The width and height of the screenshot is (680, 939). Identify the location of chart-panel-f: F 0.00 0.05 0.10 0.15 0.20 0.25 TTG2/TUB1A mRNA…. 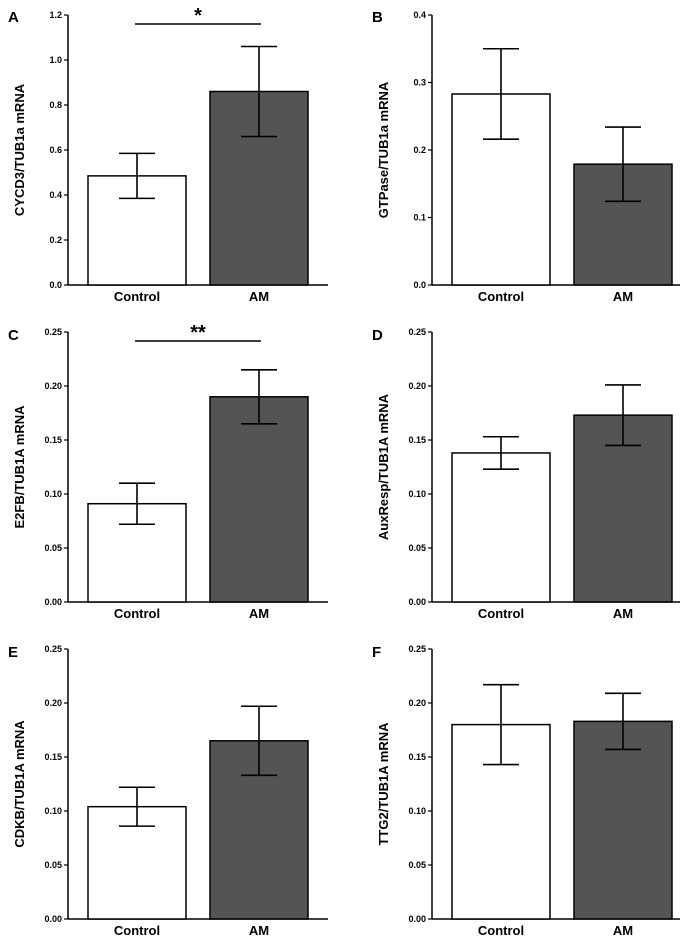
(526, 791).